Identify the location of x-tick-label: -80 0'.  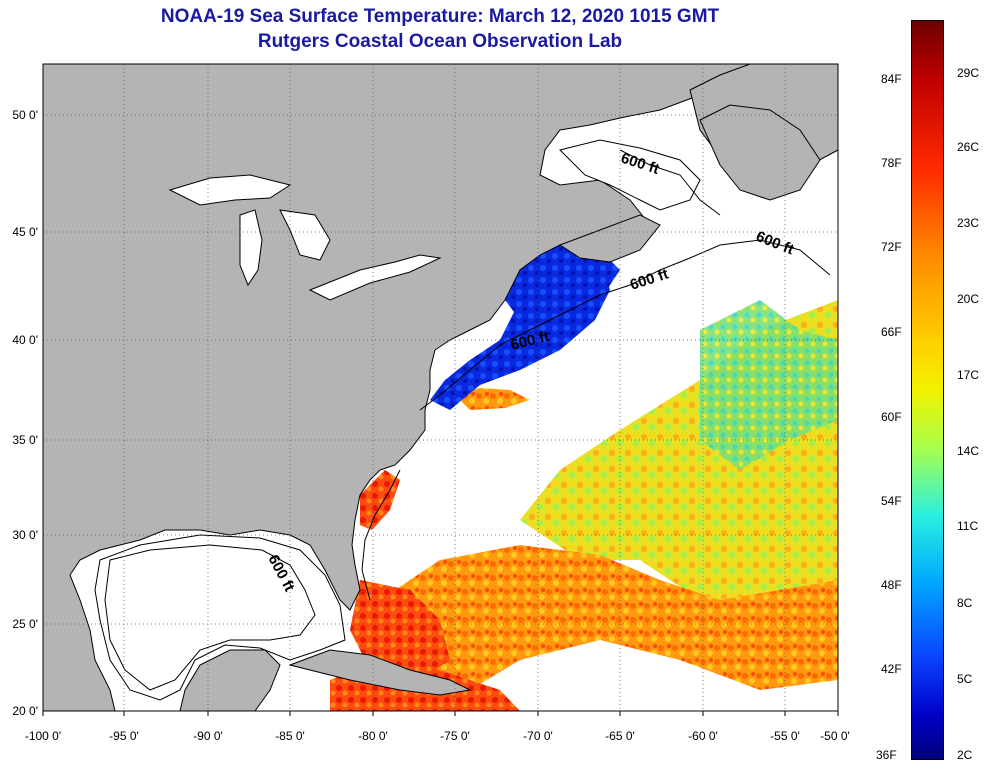
(373, 736).